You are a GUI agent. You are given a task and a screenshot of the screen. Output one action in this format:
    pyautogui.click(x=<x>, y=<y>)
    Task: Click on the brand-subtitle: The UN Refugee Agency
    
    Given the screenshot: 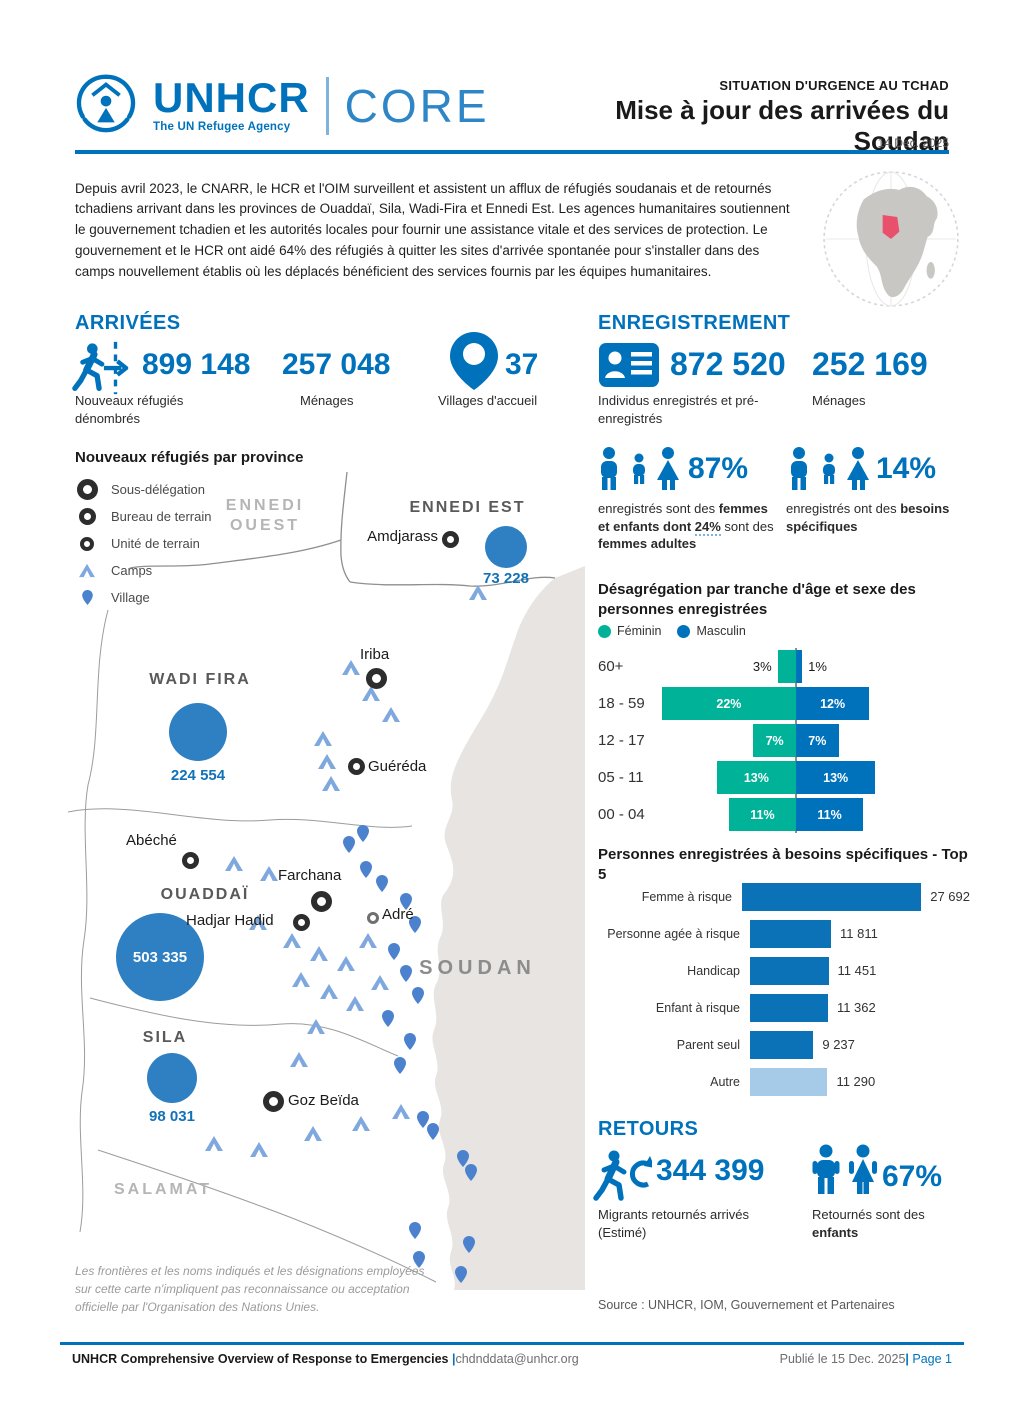 What is the action you would take?
    pyautogui.click(x=222, y=127)
    